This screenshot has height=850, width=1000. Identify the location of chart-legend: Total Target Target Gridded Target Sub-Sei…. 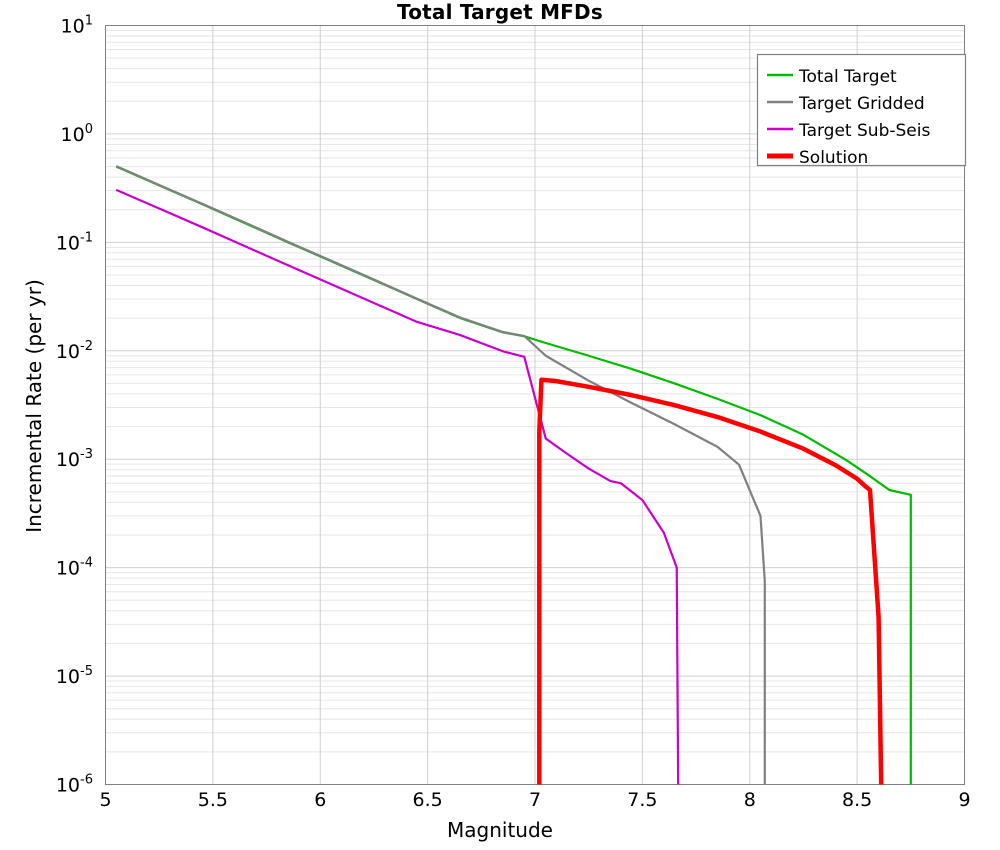
(861, 111).